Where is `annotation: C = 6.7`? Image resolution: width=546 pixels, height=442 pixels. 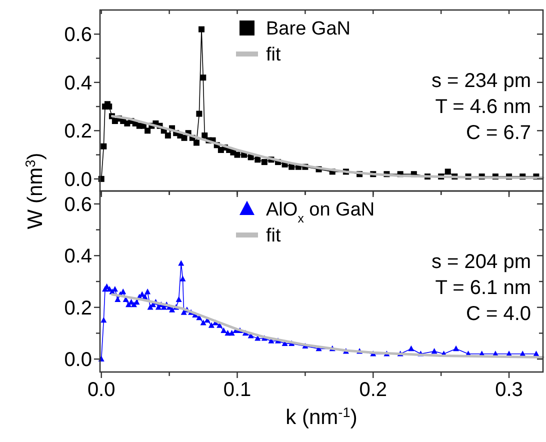 annotation: C = 6.7 is located at coordinates (498, 133).